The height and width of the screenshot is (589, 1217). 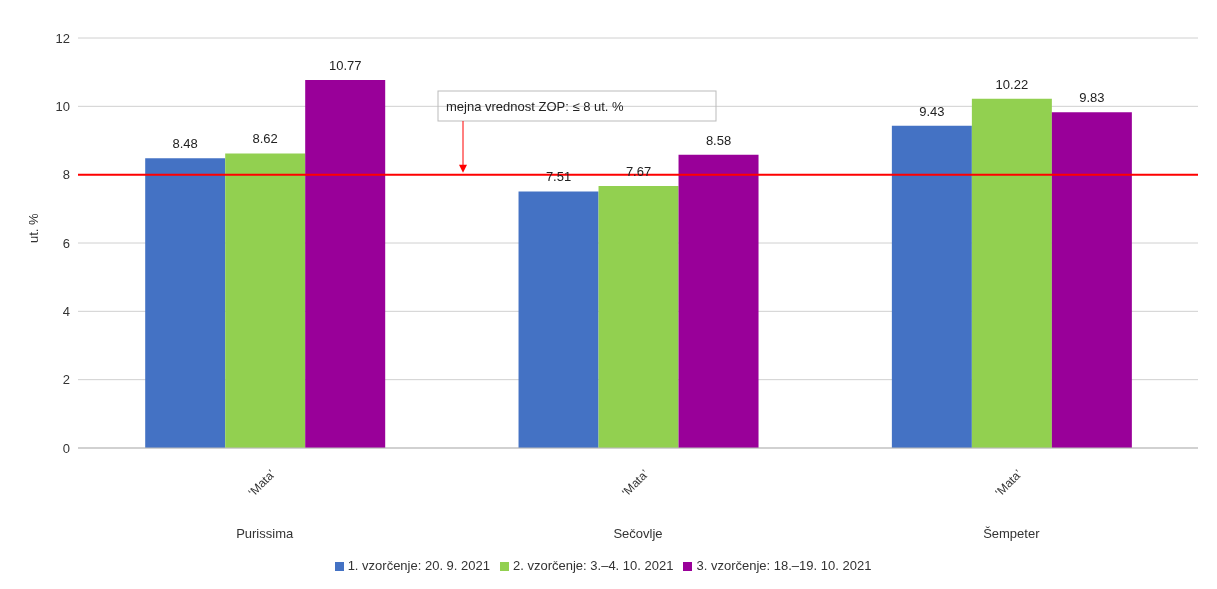 What do you see at coordinates (718, 140) in the screenshot?
I see `data-label: 8.58` at bounding box center [718, 140].